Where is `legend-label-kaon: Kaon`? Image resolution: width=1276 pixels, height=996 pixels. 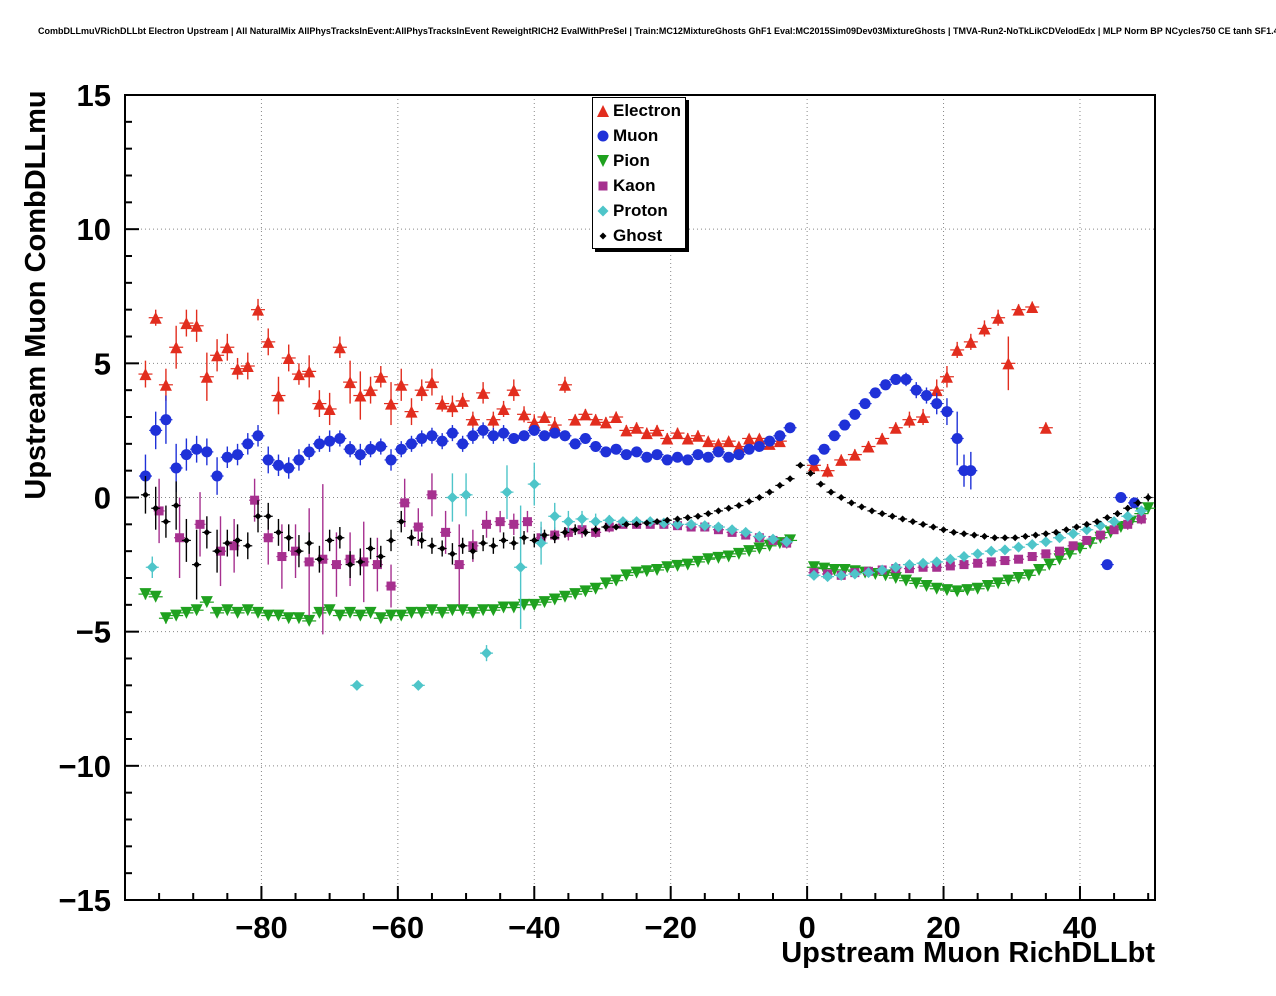 legend-label-kaon: Kaon is located at coordinates (634, 185).